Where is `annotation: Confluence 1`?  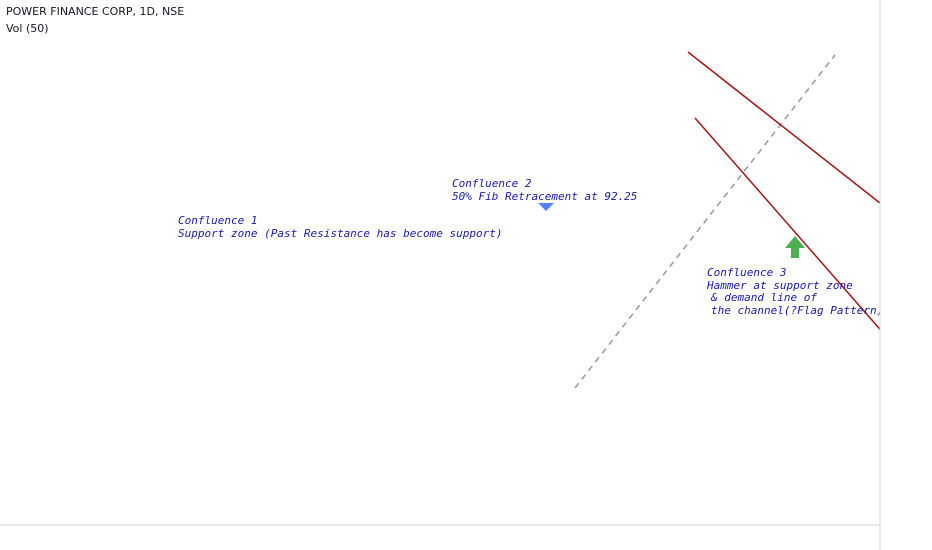
annotation: Confluence 1 is located at coordinates (217, 220).